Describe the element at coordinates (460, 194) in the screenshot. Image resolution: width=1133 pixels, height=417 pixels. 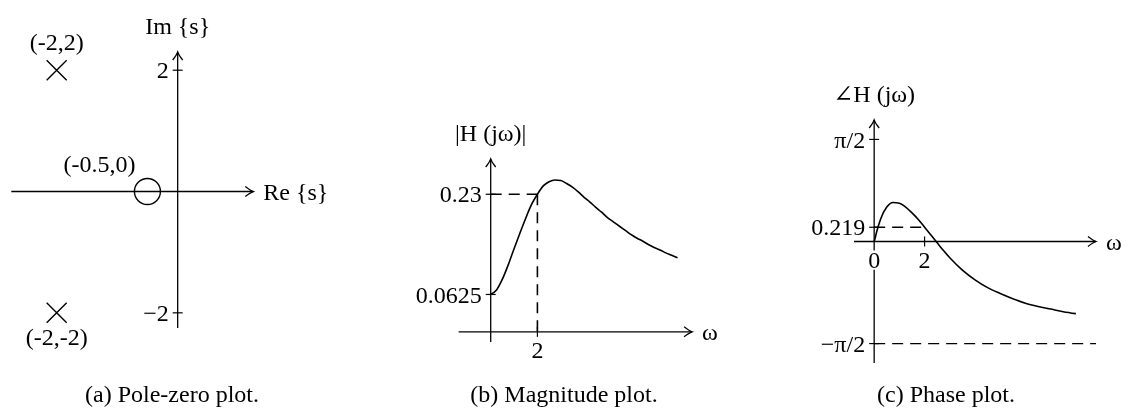
I see `y-tick-label: 0.23` at that location.